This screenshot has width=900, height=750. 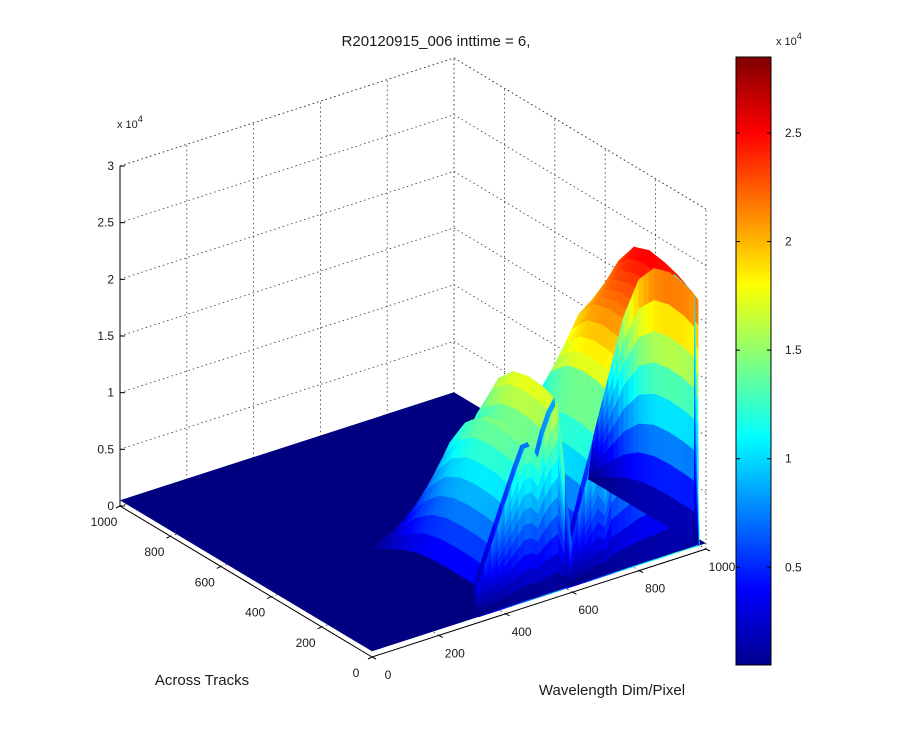 What do you see at coordinates (388, 675) in the screenshot?
I see `x-tick-label: 0` at bounding box center [388, 675].